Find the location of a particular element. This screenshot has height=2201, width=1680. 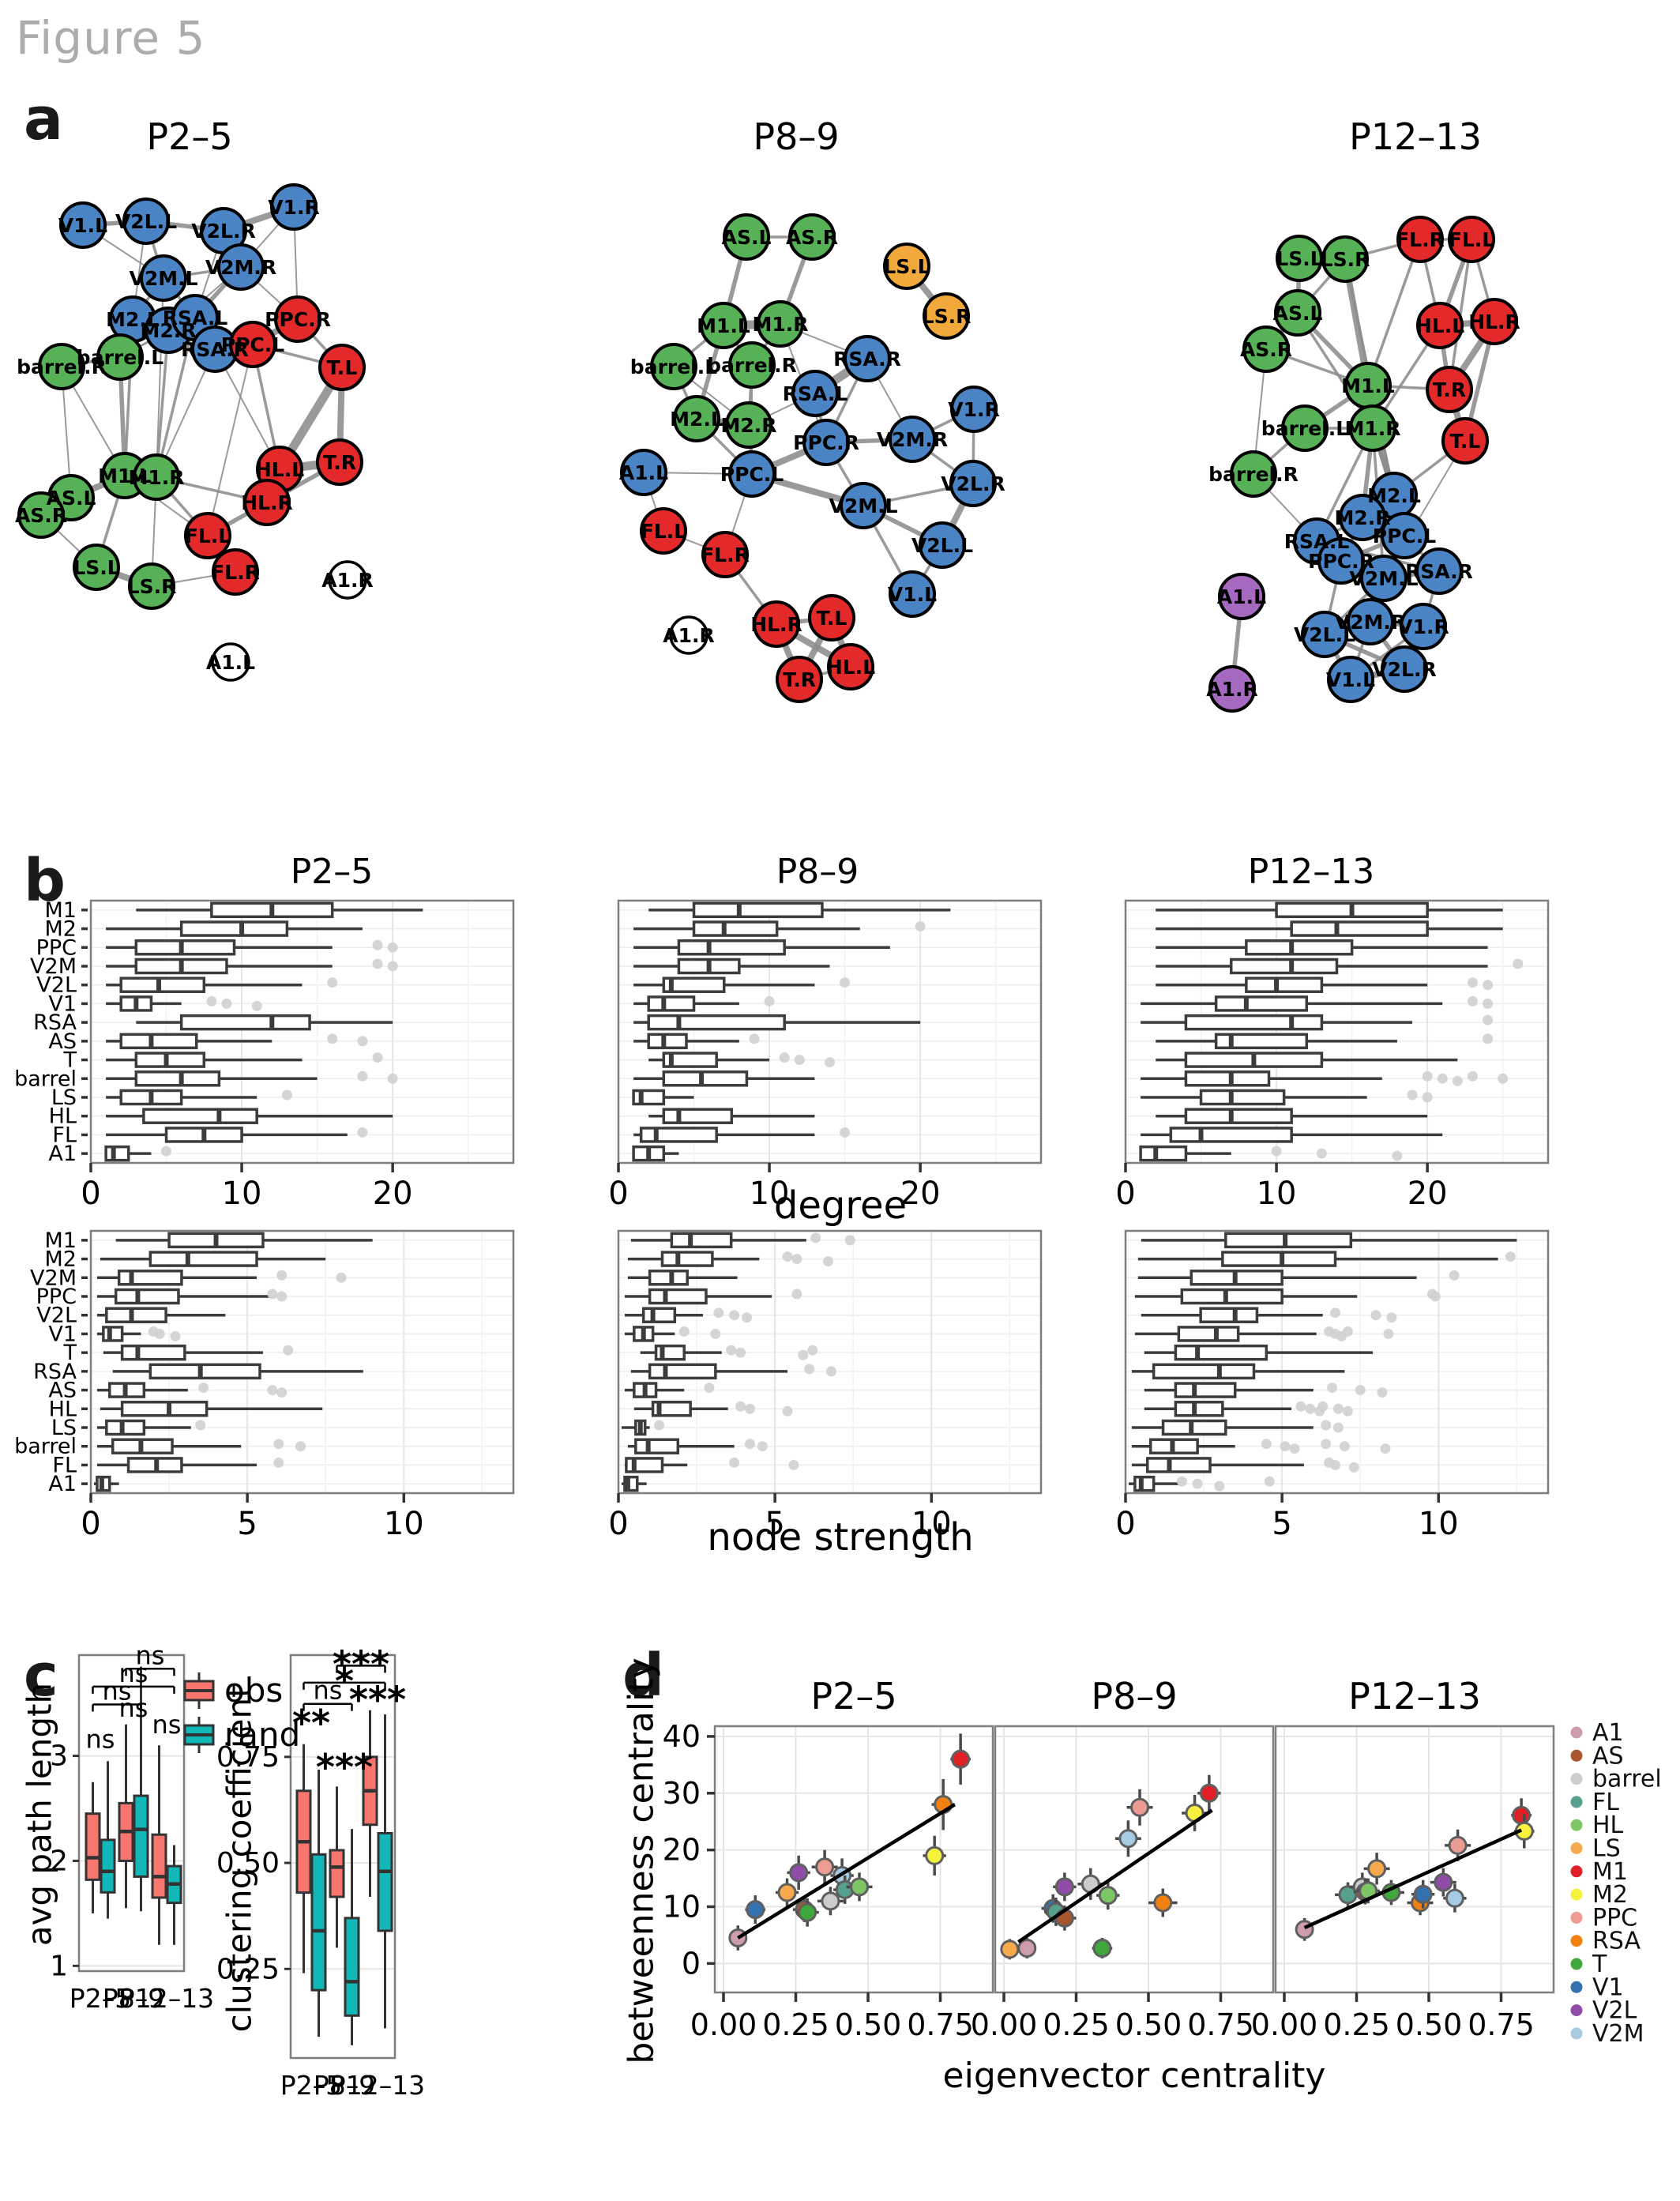

scatter-facet-P12–13: 0.00 0.25 0.50 0.75 is located at coordinates (1403, 1883).